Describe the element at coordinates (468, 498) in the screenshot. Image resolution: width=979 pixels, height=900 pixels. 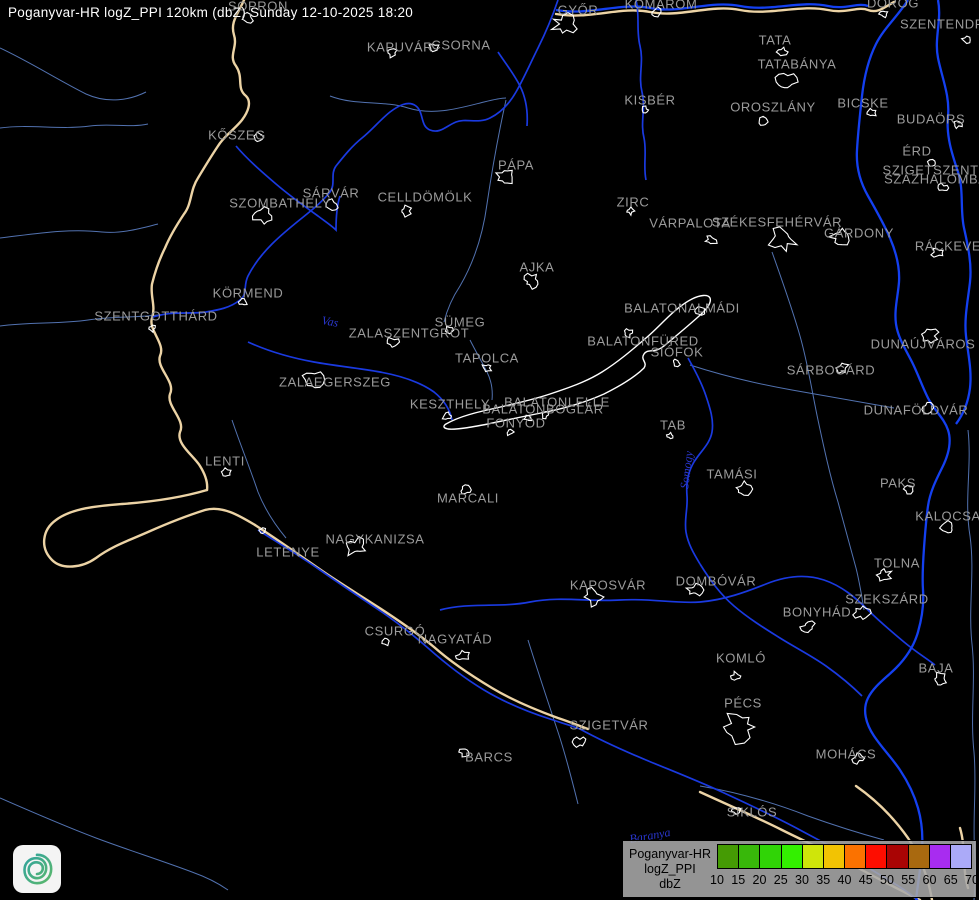
I see `city-label: MARCALI` at that location.